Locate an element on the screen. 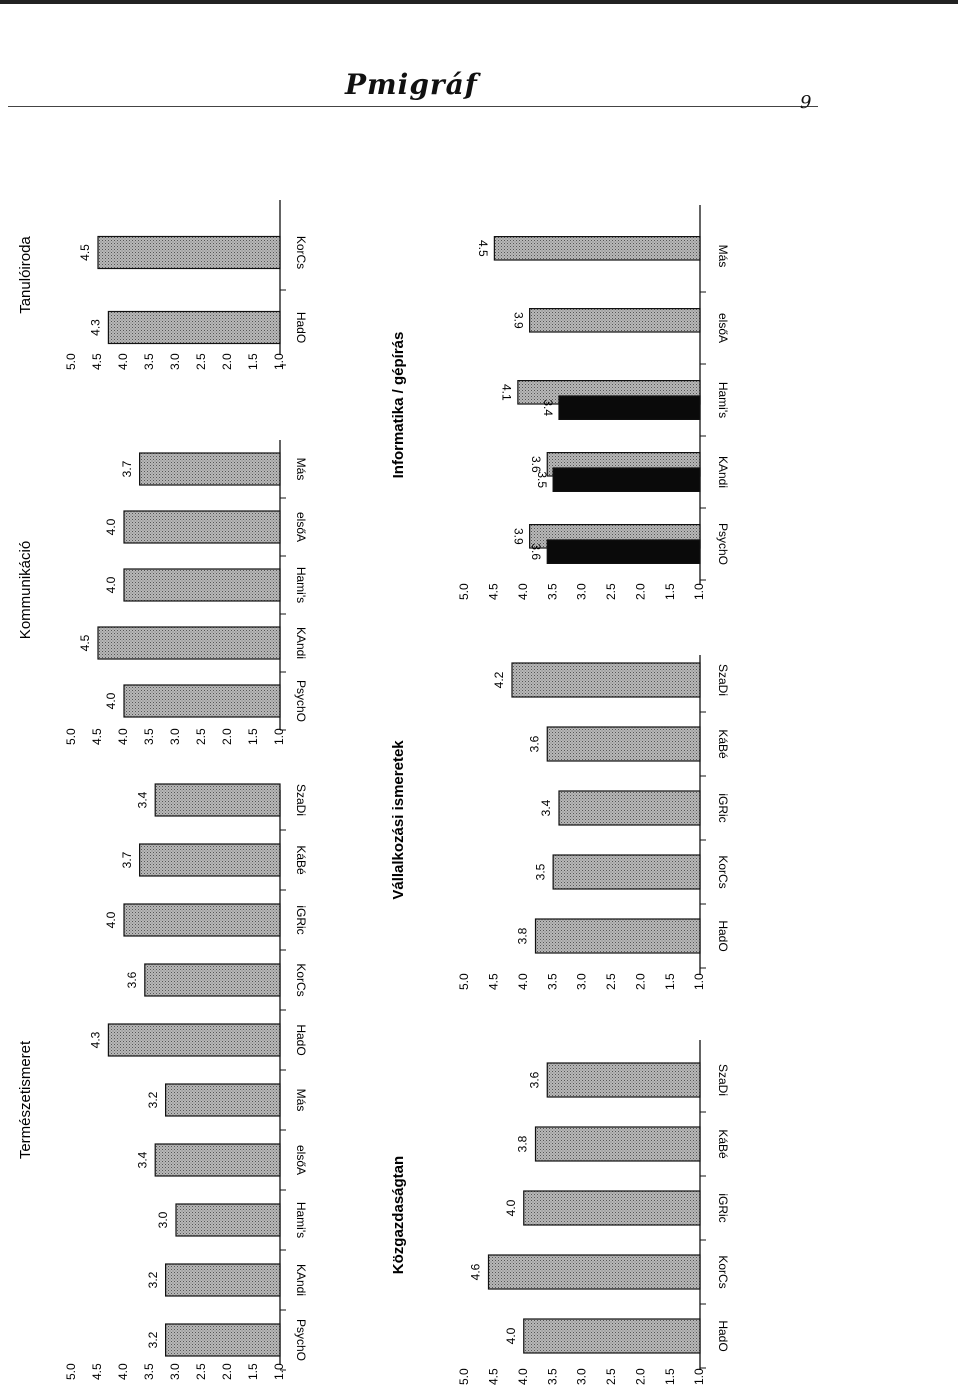 The image size is (960, 1395). chart-tanuloiroda-category-label: HadO is located at coordinates (301, 327).